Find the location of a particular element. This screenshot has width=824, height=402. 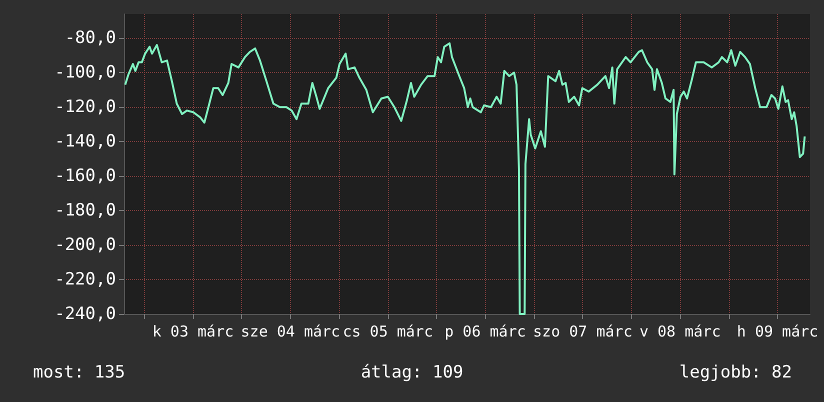

y-tick-label: -80,0 is located at coordinates (90, 38).